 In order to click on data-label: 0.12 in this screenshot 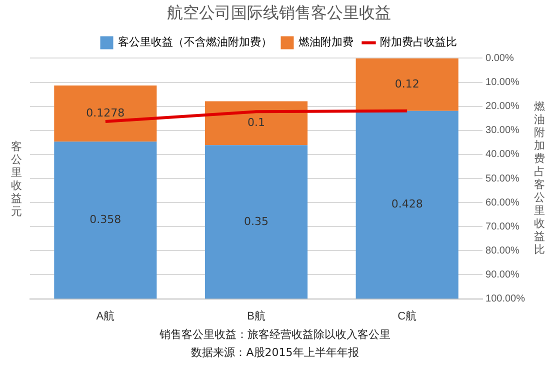, I will do `click(407, 83)`.